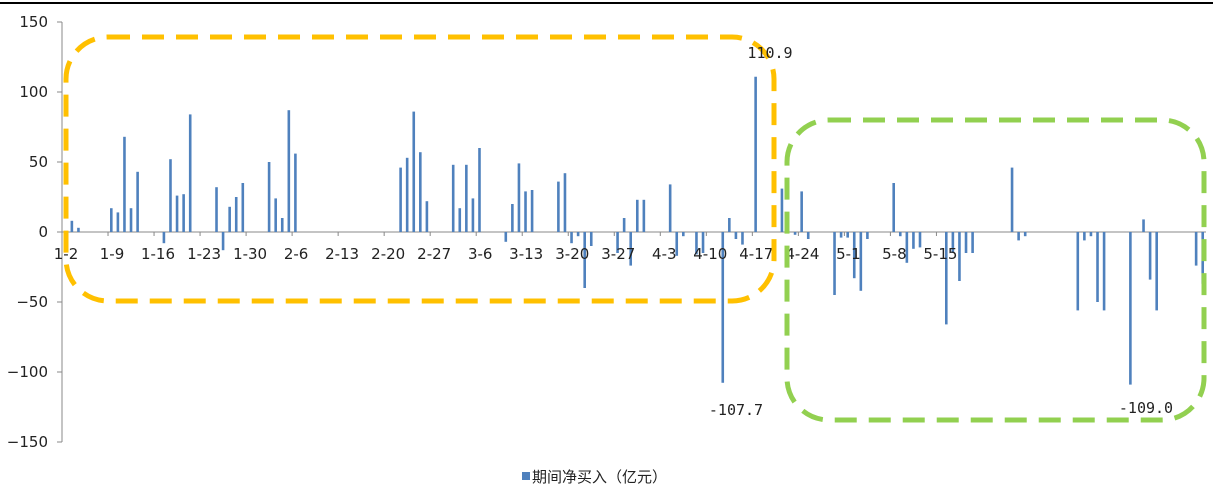 The height and width of the screenshot is (494, 1213). I want to click on x-tick-label: 2-6, so click(296, 254).